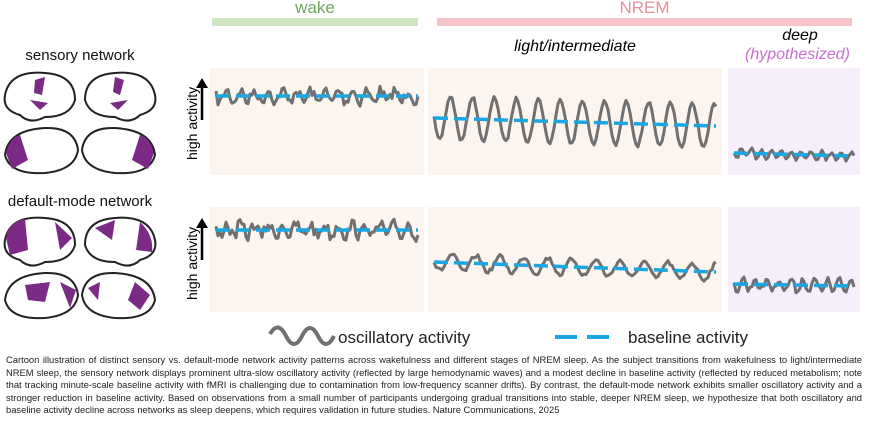 The height and width of the screenshot is (430, 870). I want to click on nrem-bar, so click(644, 22).